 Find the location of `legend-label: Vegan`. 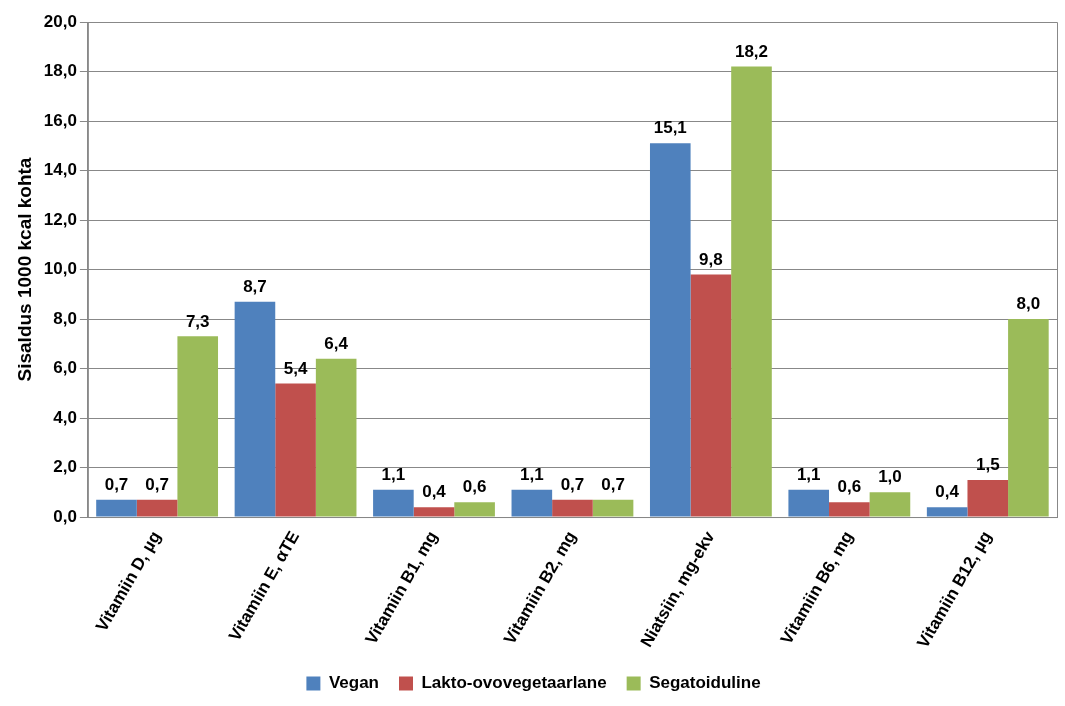

legend-label: Vegan is located at coordinates (353, 683).